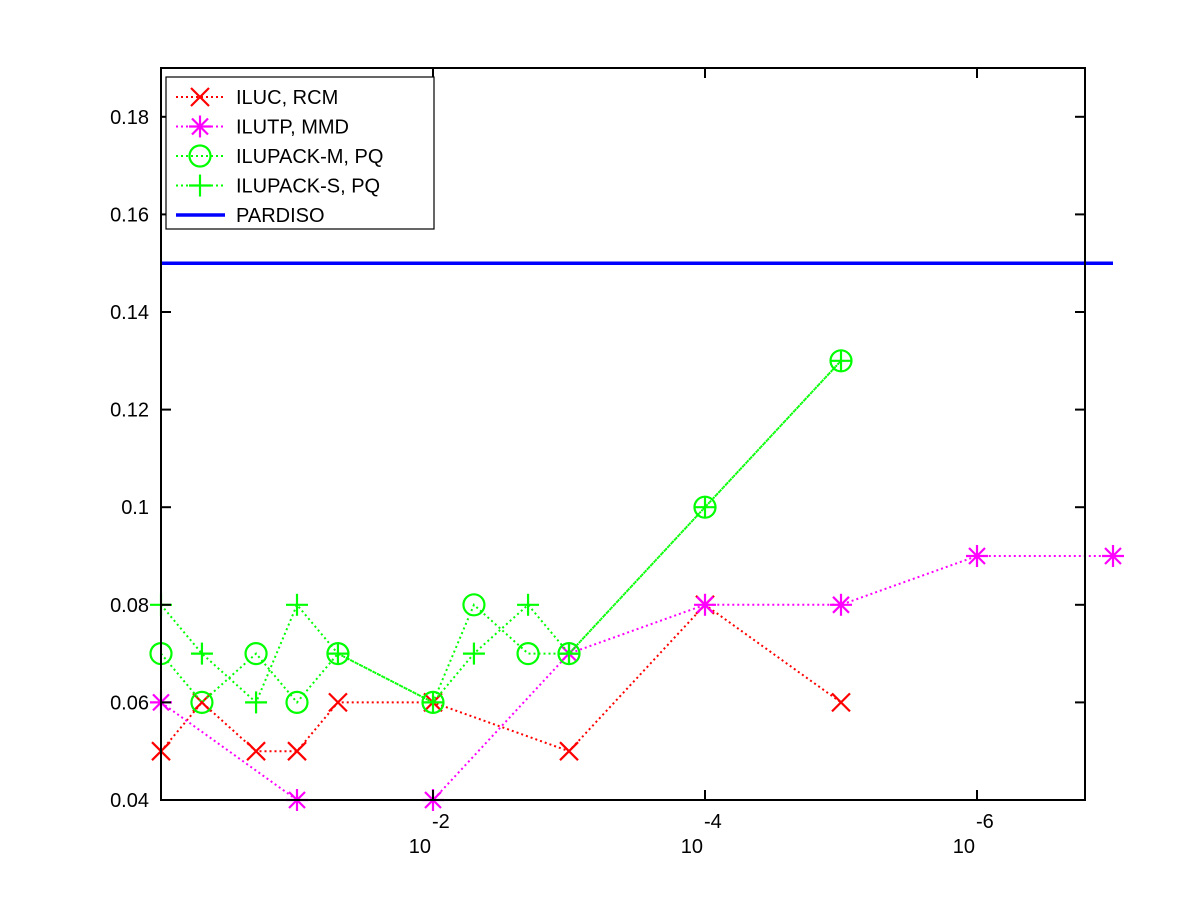 The height and width of the screenshot is (900, 1200). I want to click on legend-entry: ILUPACK-M, PQ, so click(279, 156).